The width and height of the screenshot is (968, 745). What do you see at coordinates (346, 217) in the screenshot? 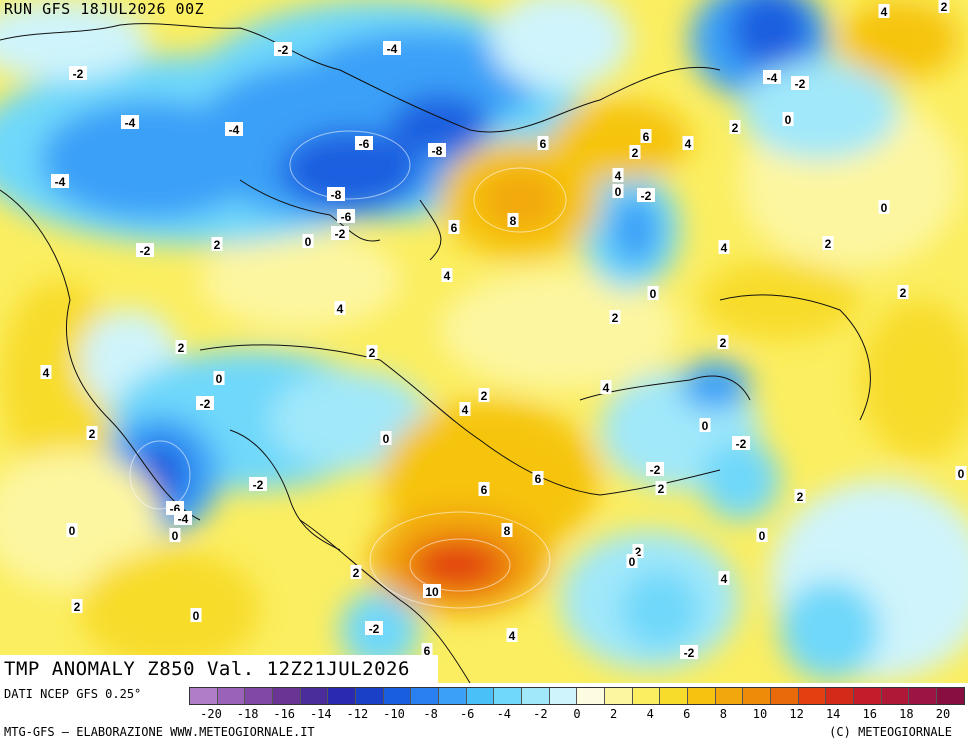
I see `svg-text: -6` at bounding box center [346, 217].